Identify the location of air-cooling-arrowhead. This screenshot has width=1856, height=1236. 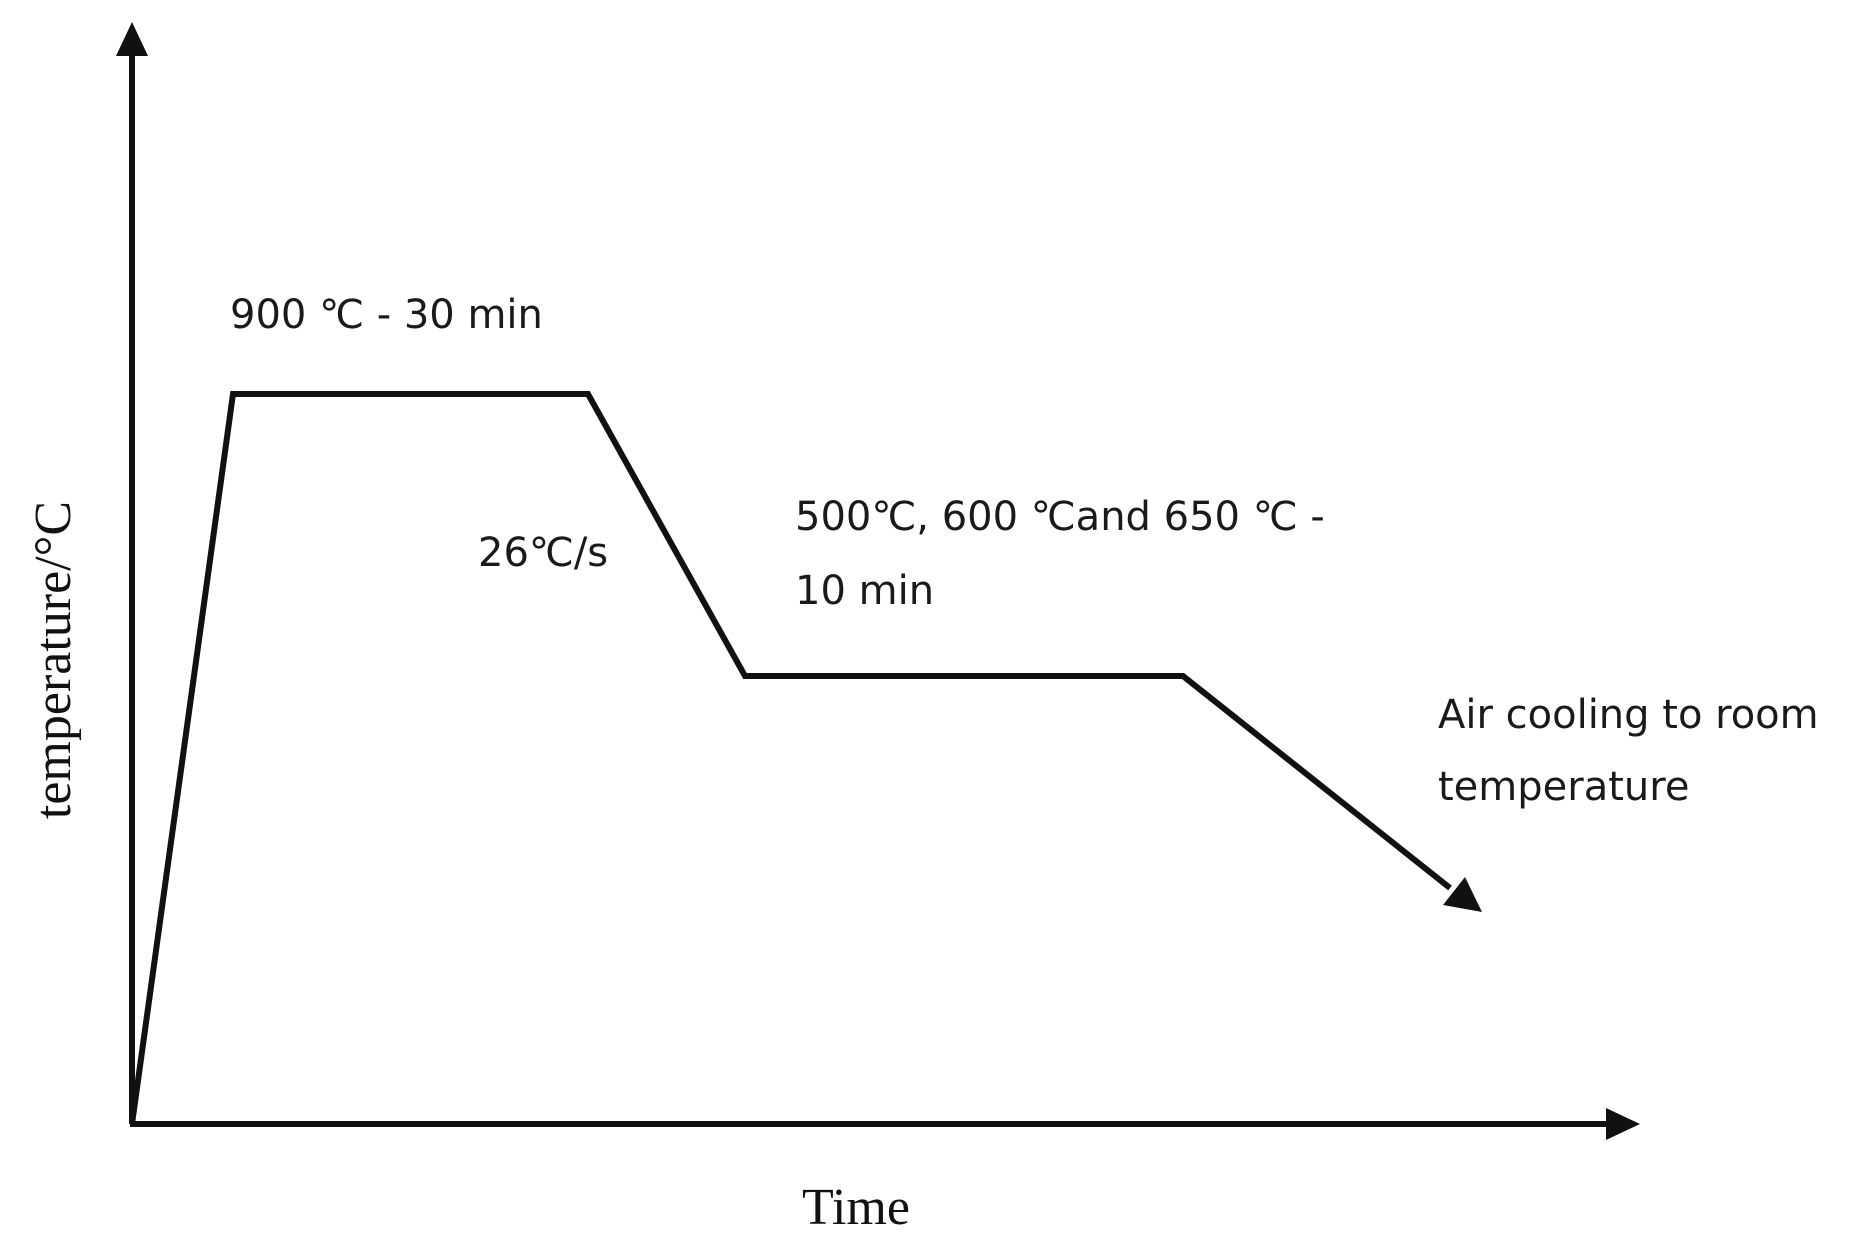
(1462, 894).